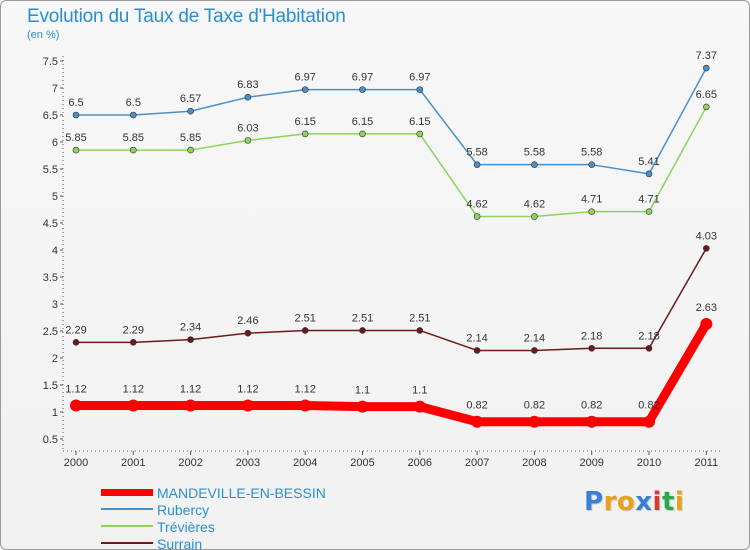  Describe the element at coordinates (706, 308) in the screenshot. I see `data-label: 2.63` at that location.